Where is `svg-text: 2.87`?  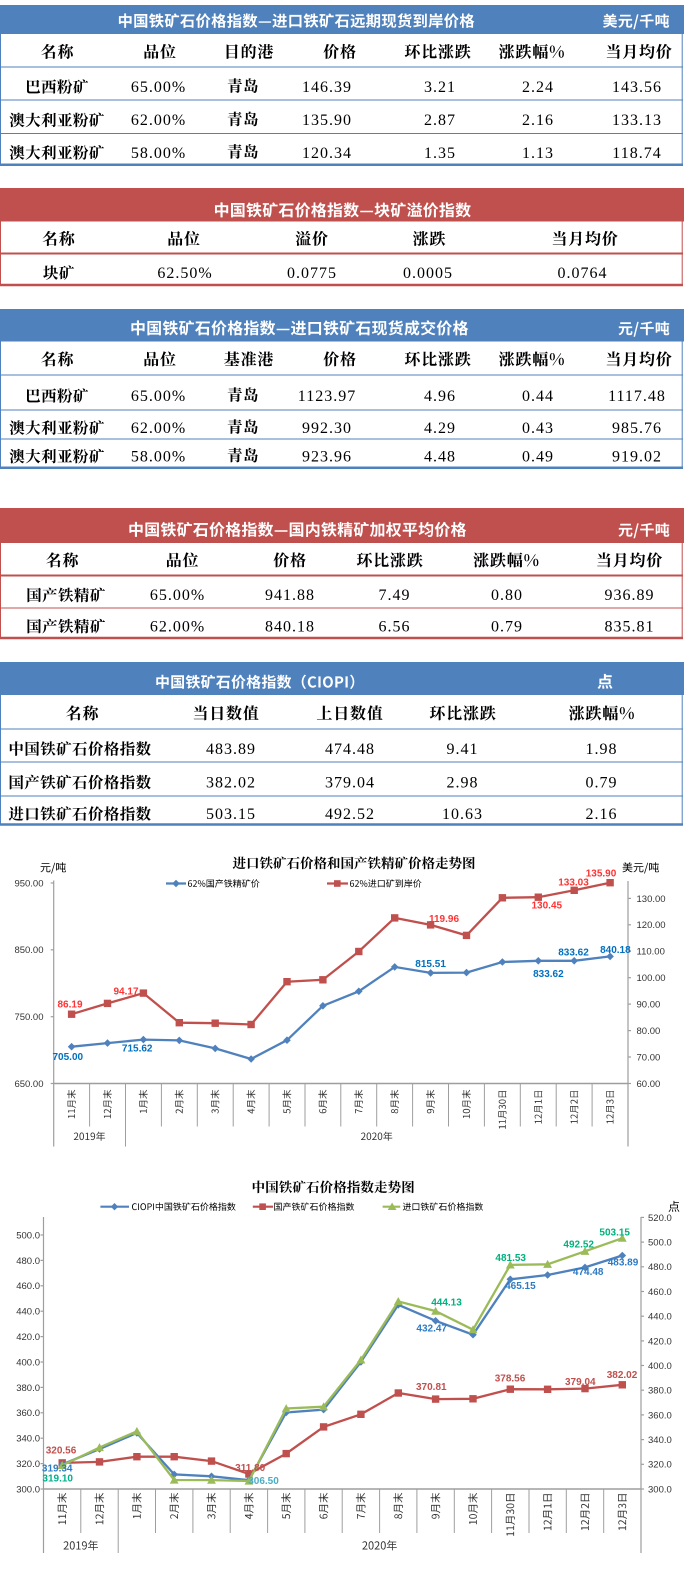
svg-text: 2.87 is located at coordinates (440, 120).